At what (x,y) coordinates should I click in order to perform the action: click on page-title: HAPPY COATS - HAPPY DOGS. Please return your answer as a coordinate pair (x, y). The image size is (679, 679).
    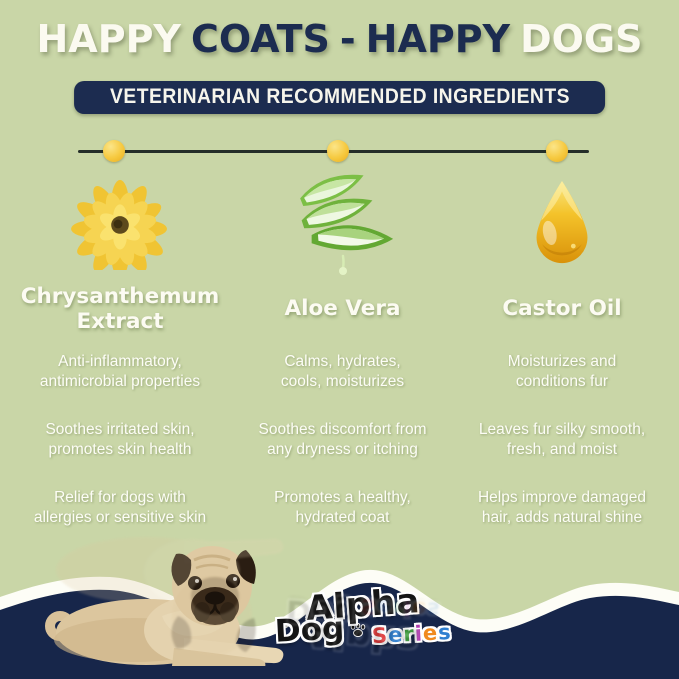
    Looking at the image, I should click on (339, 39).